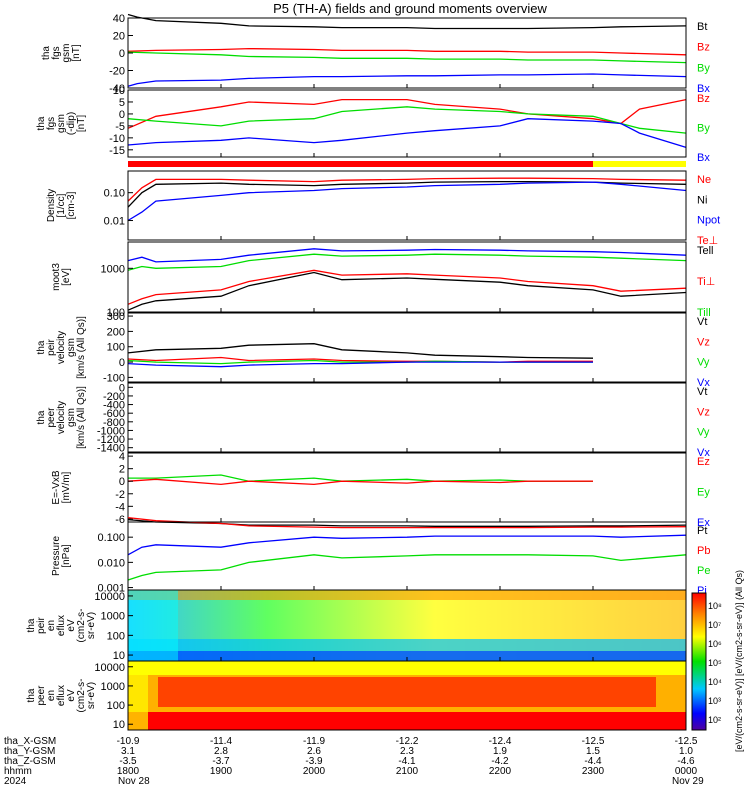 This screenshot has height=800, width=750. Describe the element at coordinates (407, 80) in the screenshot. I see `series-bx` at that location.